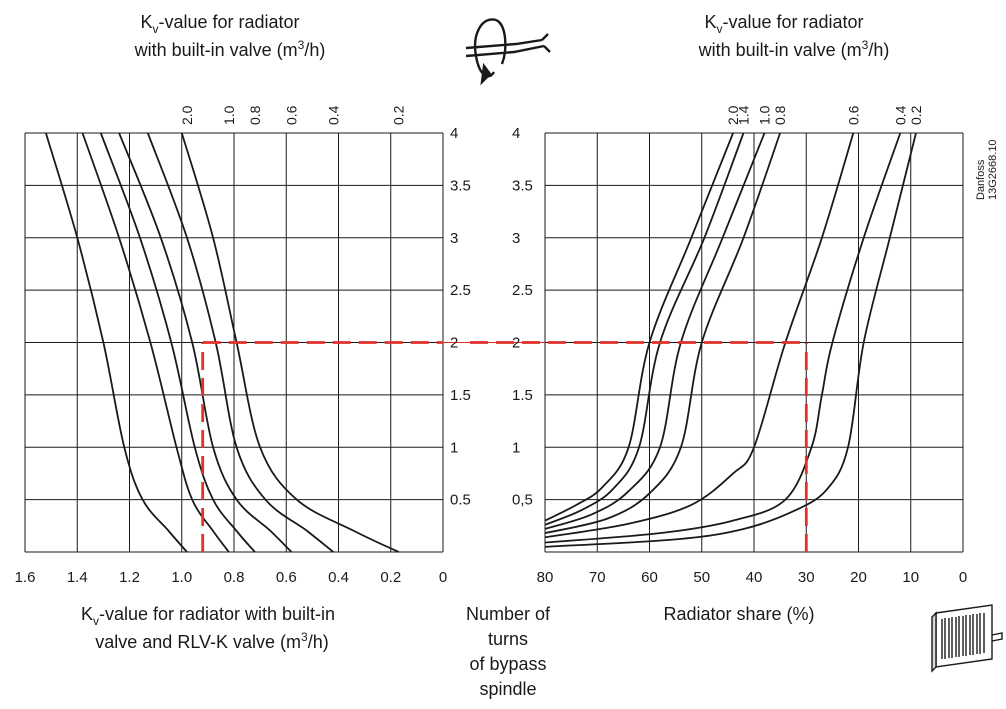 The height and width of the screenshot is (709, 1006). What do you see at coordinates (794, 49) in the screenshot?
I see `right-top-title-line2: with built-in valve (m3/h)` at bounding box center [794, 49].